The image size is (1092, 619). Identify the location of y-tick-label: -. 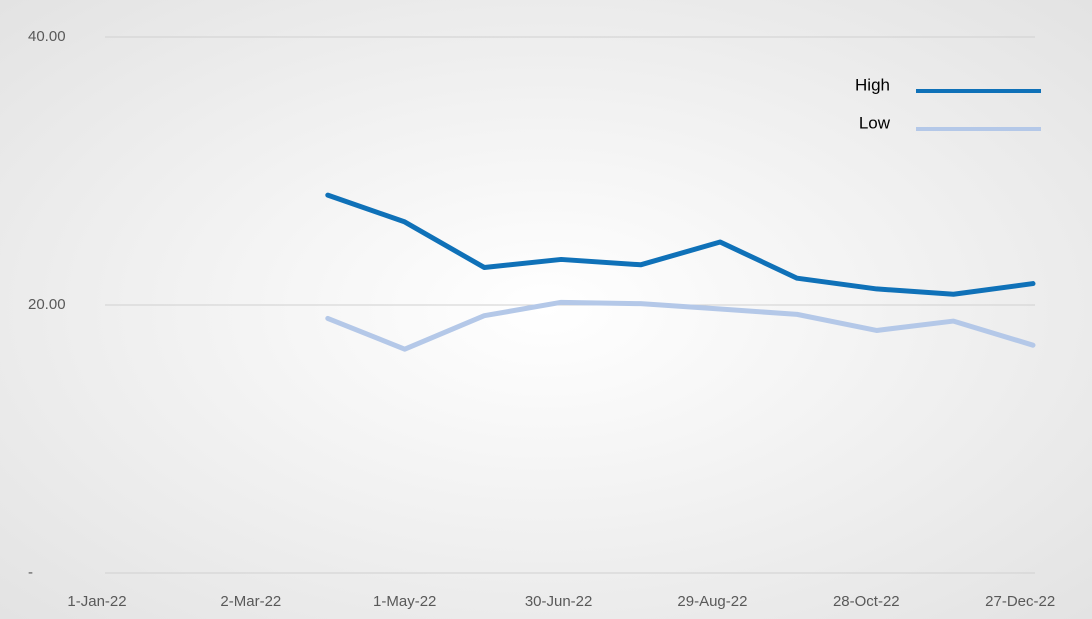
(30, 572).